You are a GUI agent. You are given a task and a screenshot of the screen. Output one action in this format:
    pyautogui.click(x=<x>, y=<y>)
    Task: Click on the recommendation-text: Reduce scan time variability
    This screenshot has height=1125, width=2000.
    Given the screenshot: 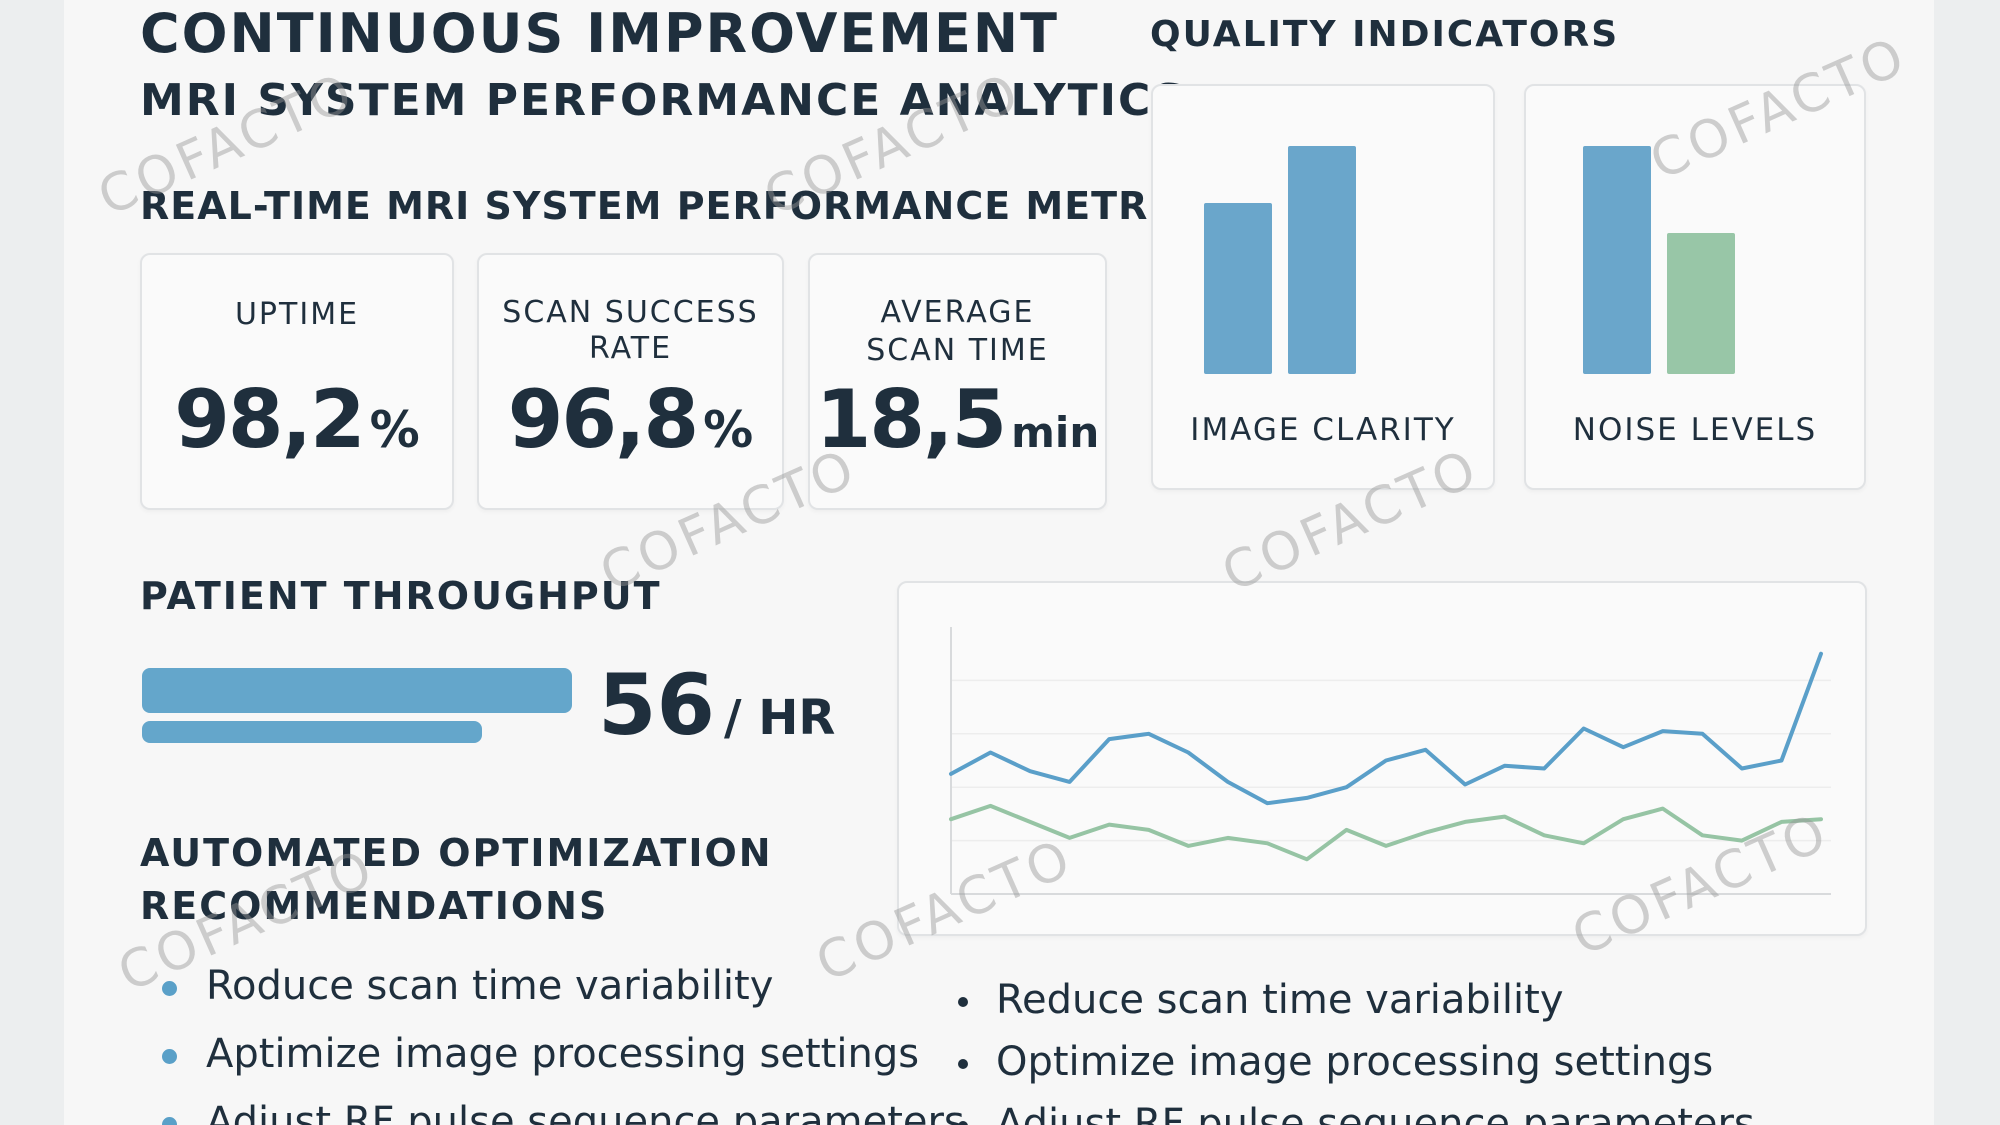 What is the action you would take?
    pyautogui.click(x=1280, y=1000)
    